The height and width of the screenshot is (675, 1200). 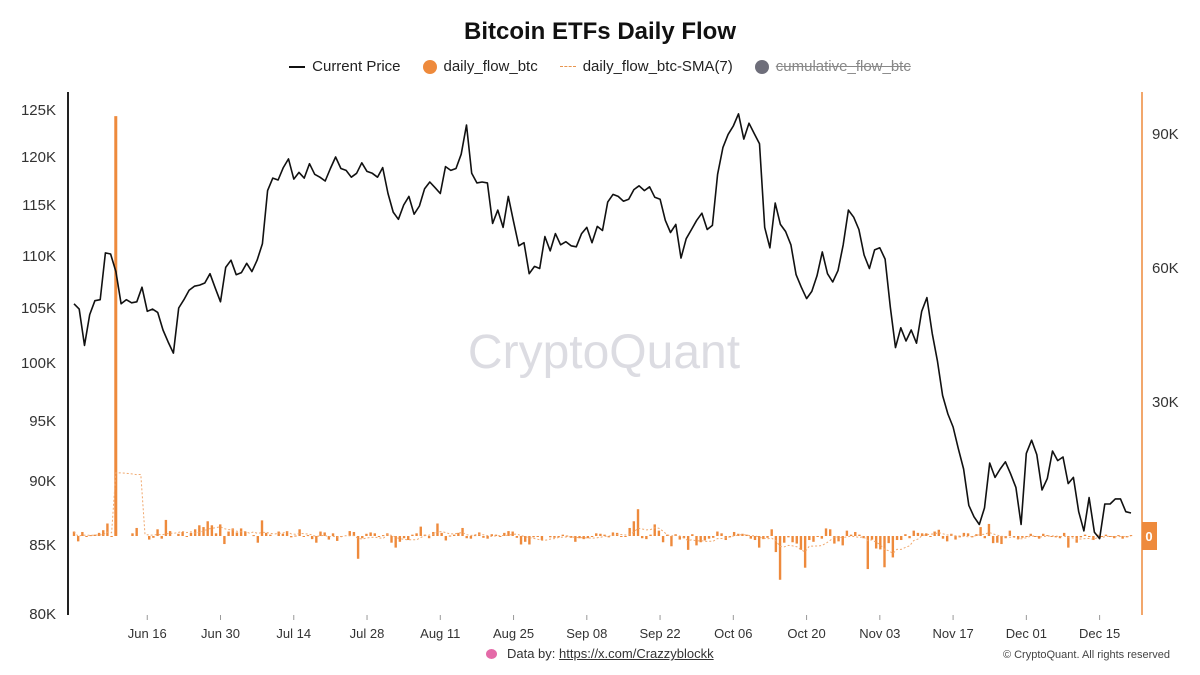 I want to click on legend-label: daily_flow_btc-SMA(7), so click(x=657, y=66).